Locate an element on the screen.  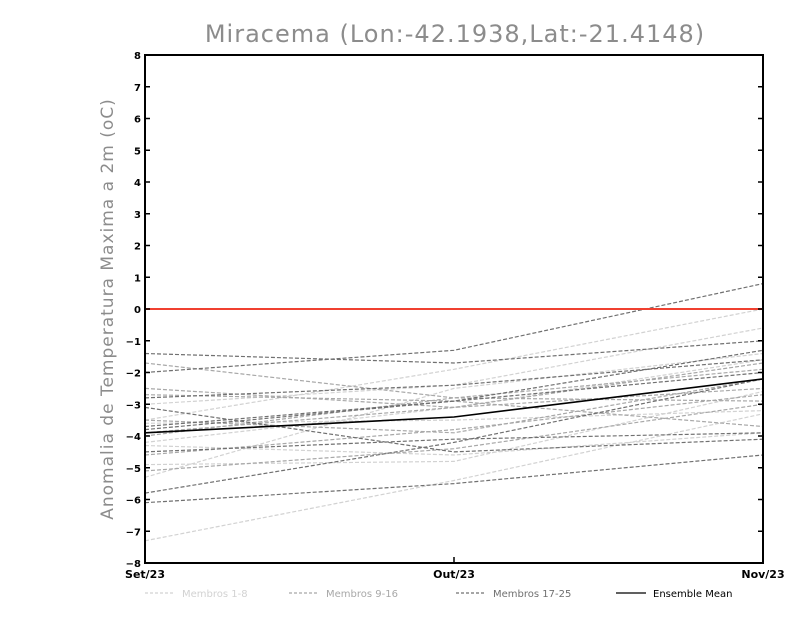
legend-label-4: Ensemble Mean is located at coordinates (692, 594).